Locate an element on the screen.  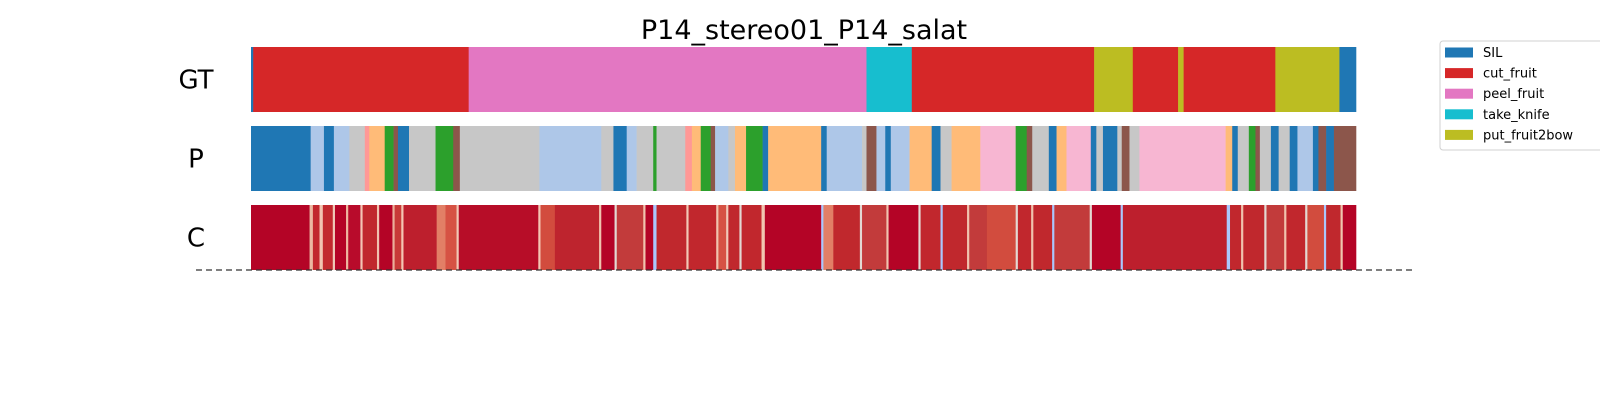
row-p: P is located at coordinates (772, 158).